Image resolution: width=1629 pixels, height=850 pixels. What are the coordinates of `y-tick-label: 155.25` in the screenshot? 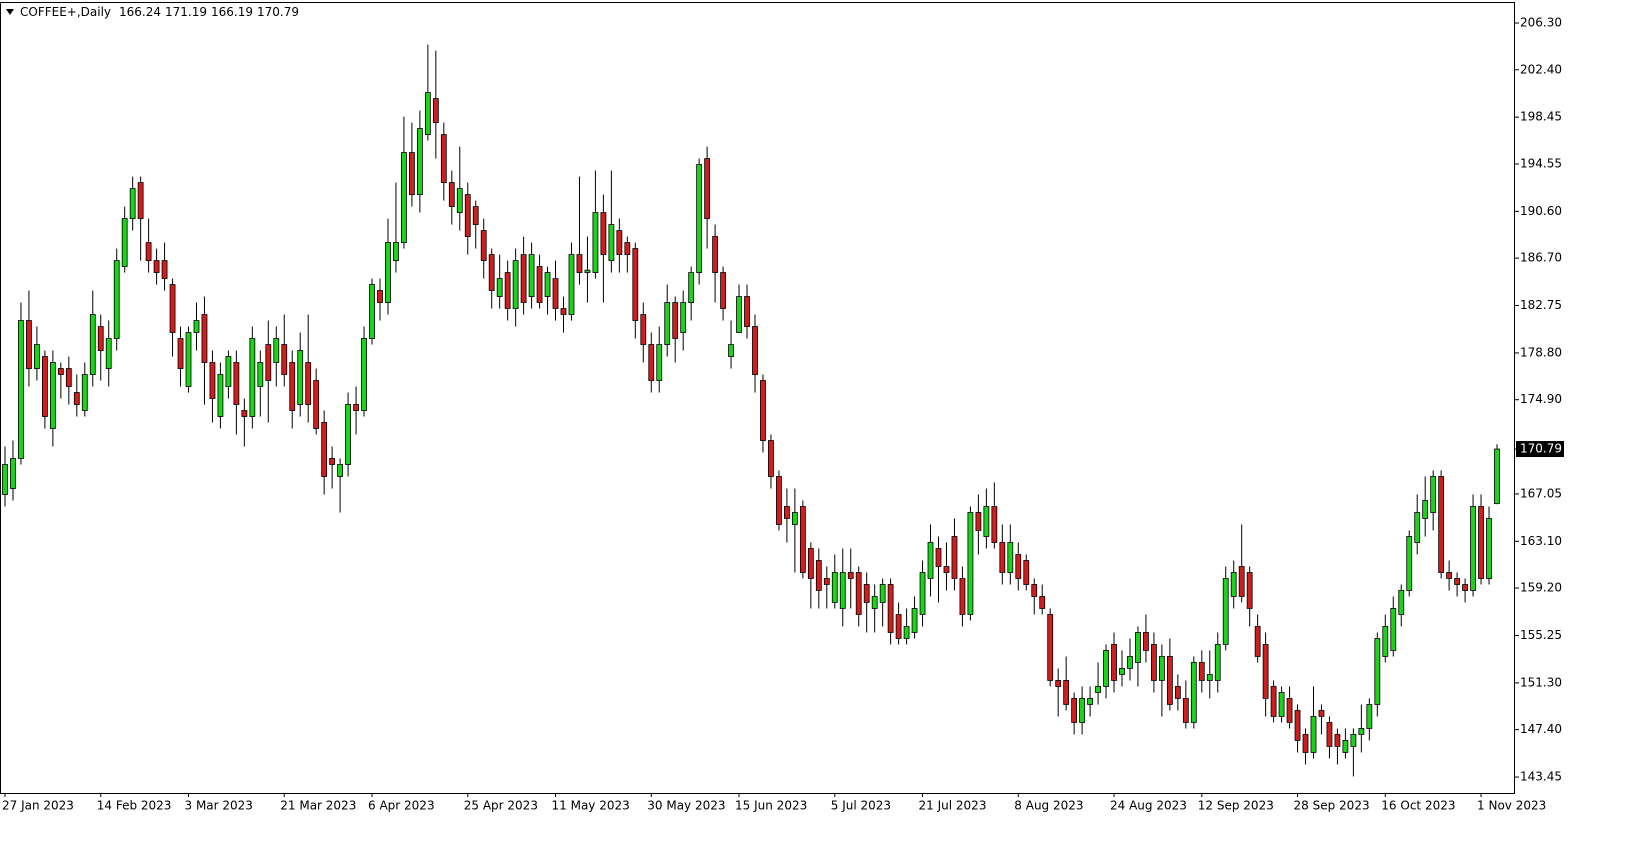 It's located at (1541, 635).